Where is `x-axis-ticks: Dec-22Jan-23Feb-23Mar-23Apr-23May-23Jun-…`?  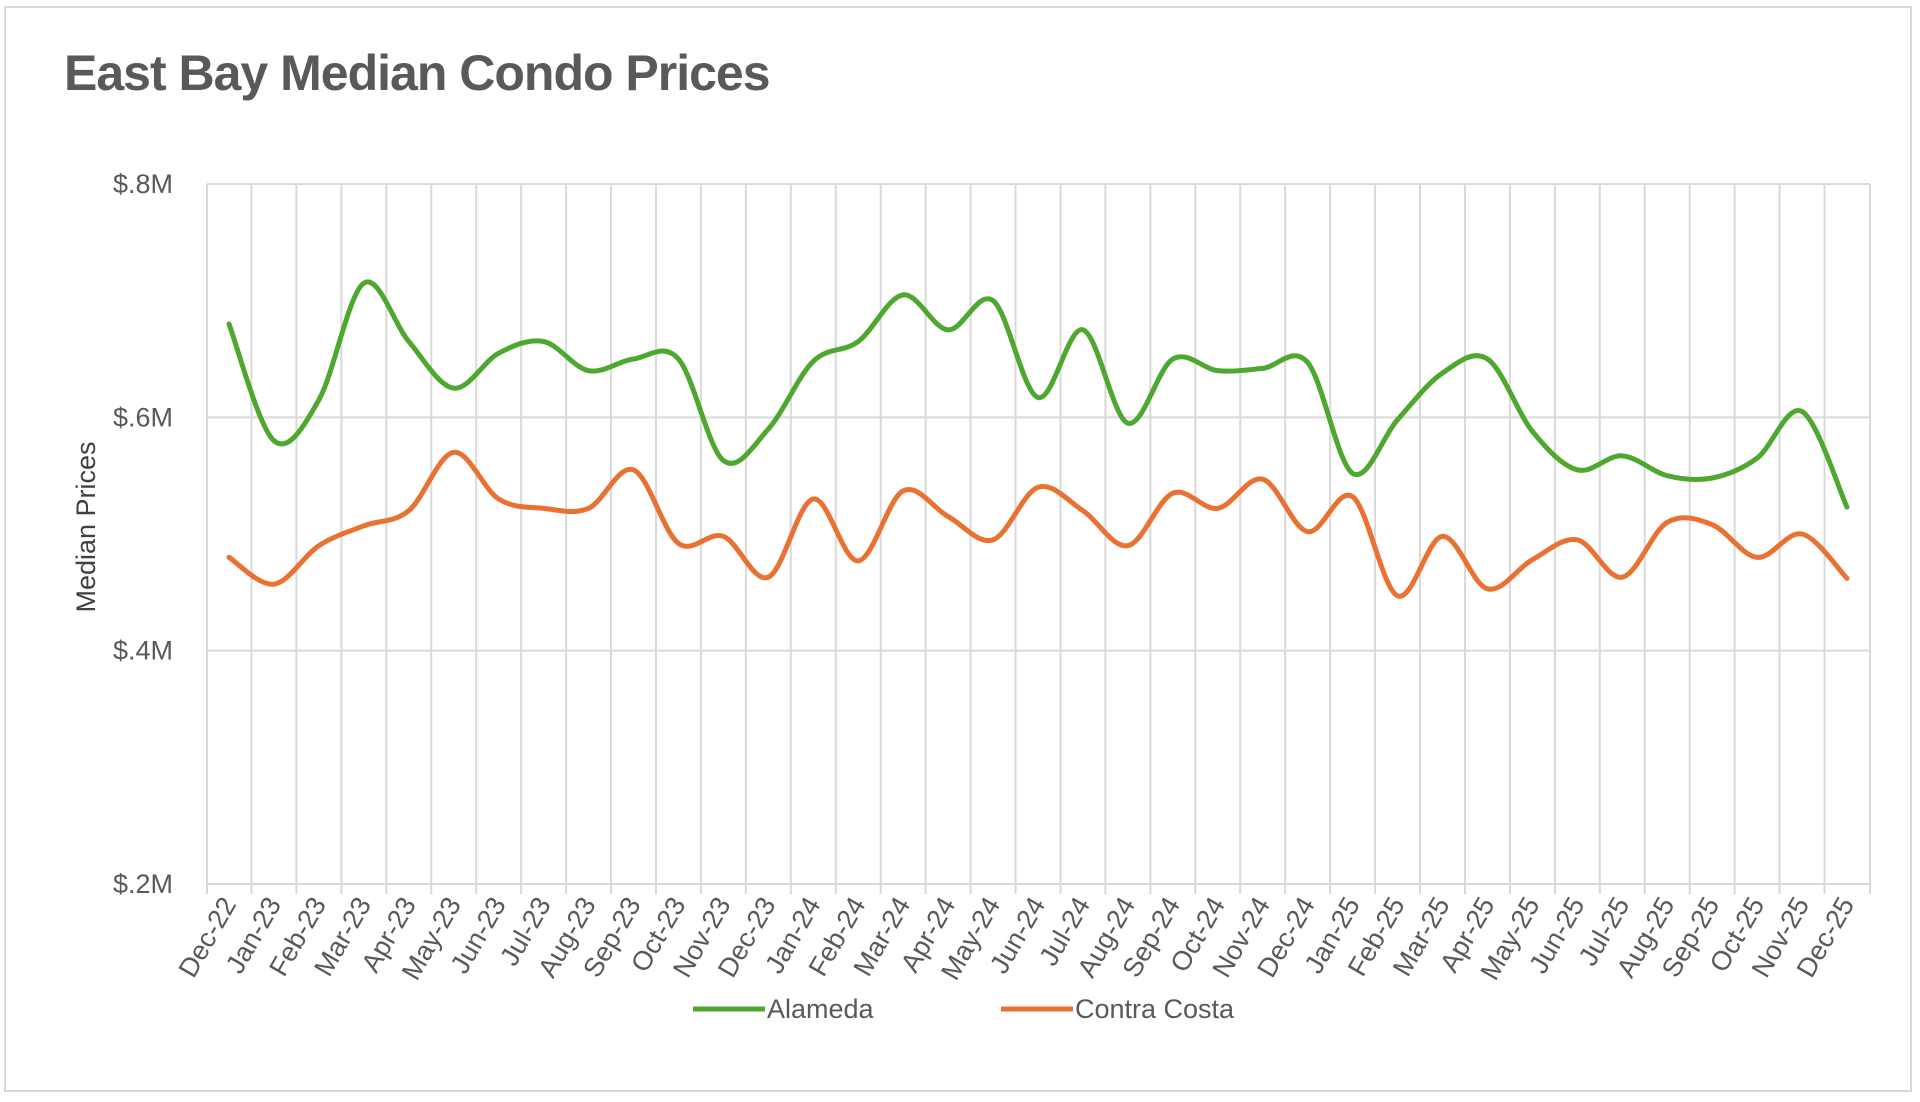 x-axis-ticks: Dec-22Jan-23Feb-23Mar-23Apr-23May-23Jun-… is located at coordinates (1017, 938).